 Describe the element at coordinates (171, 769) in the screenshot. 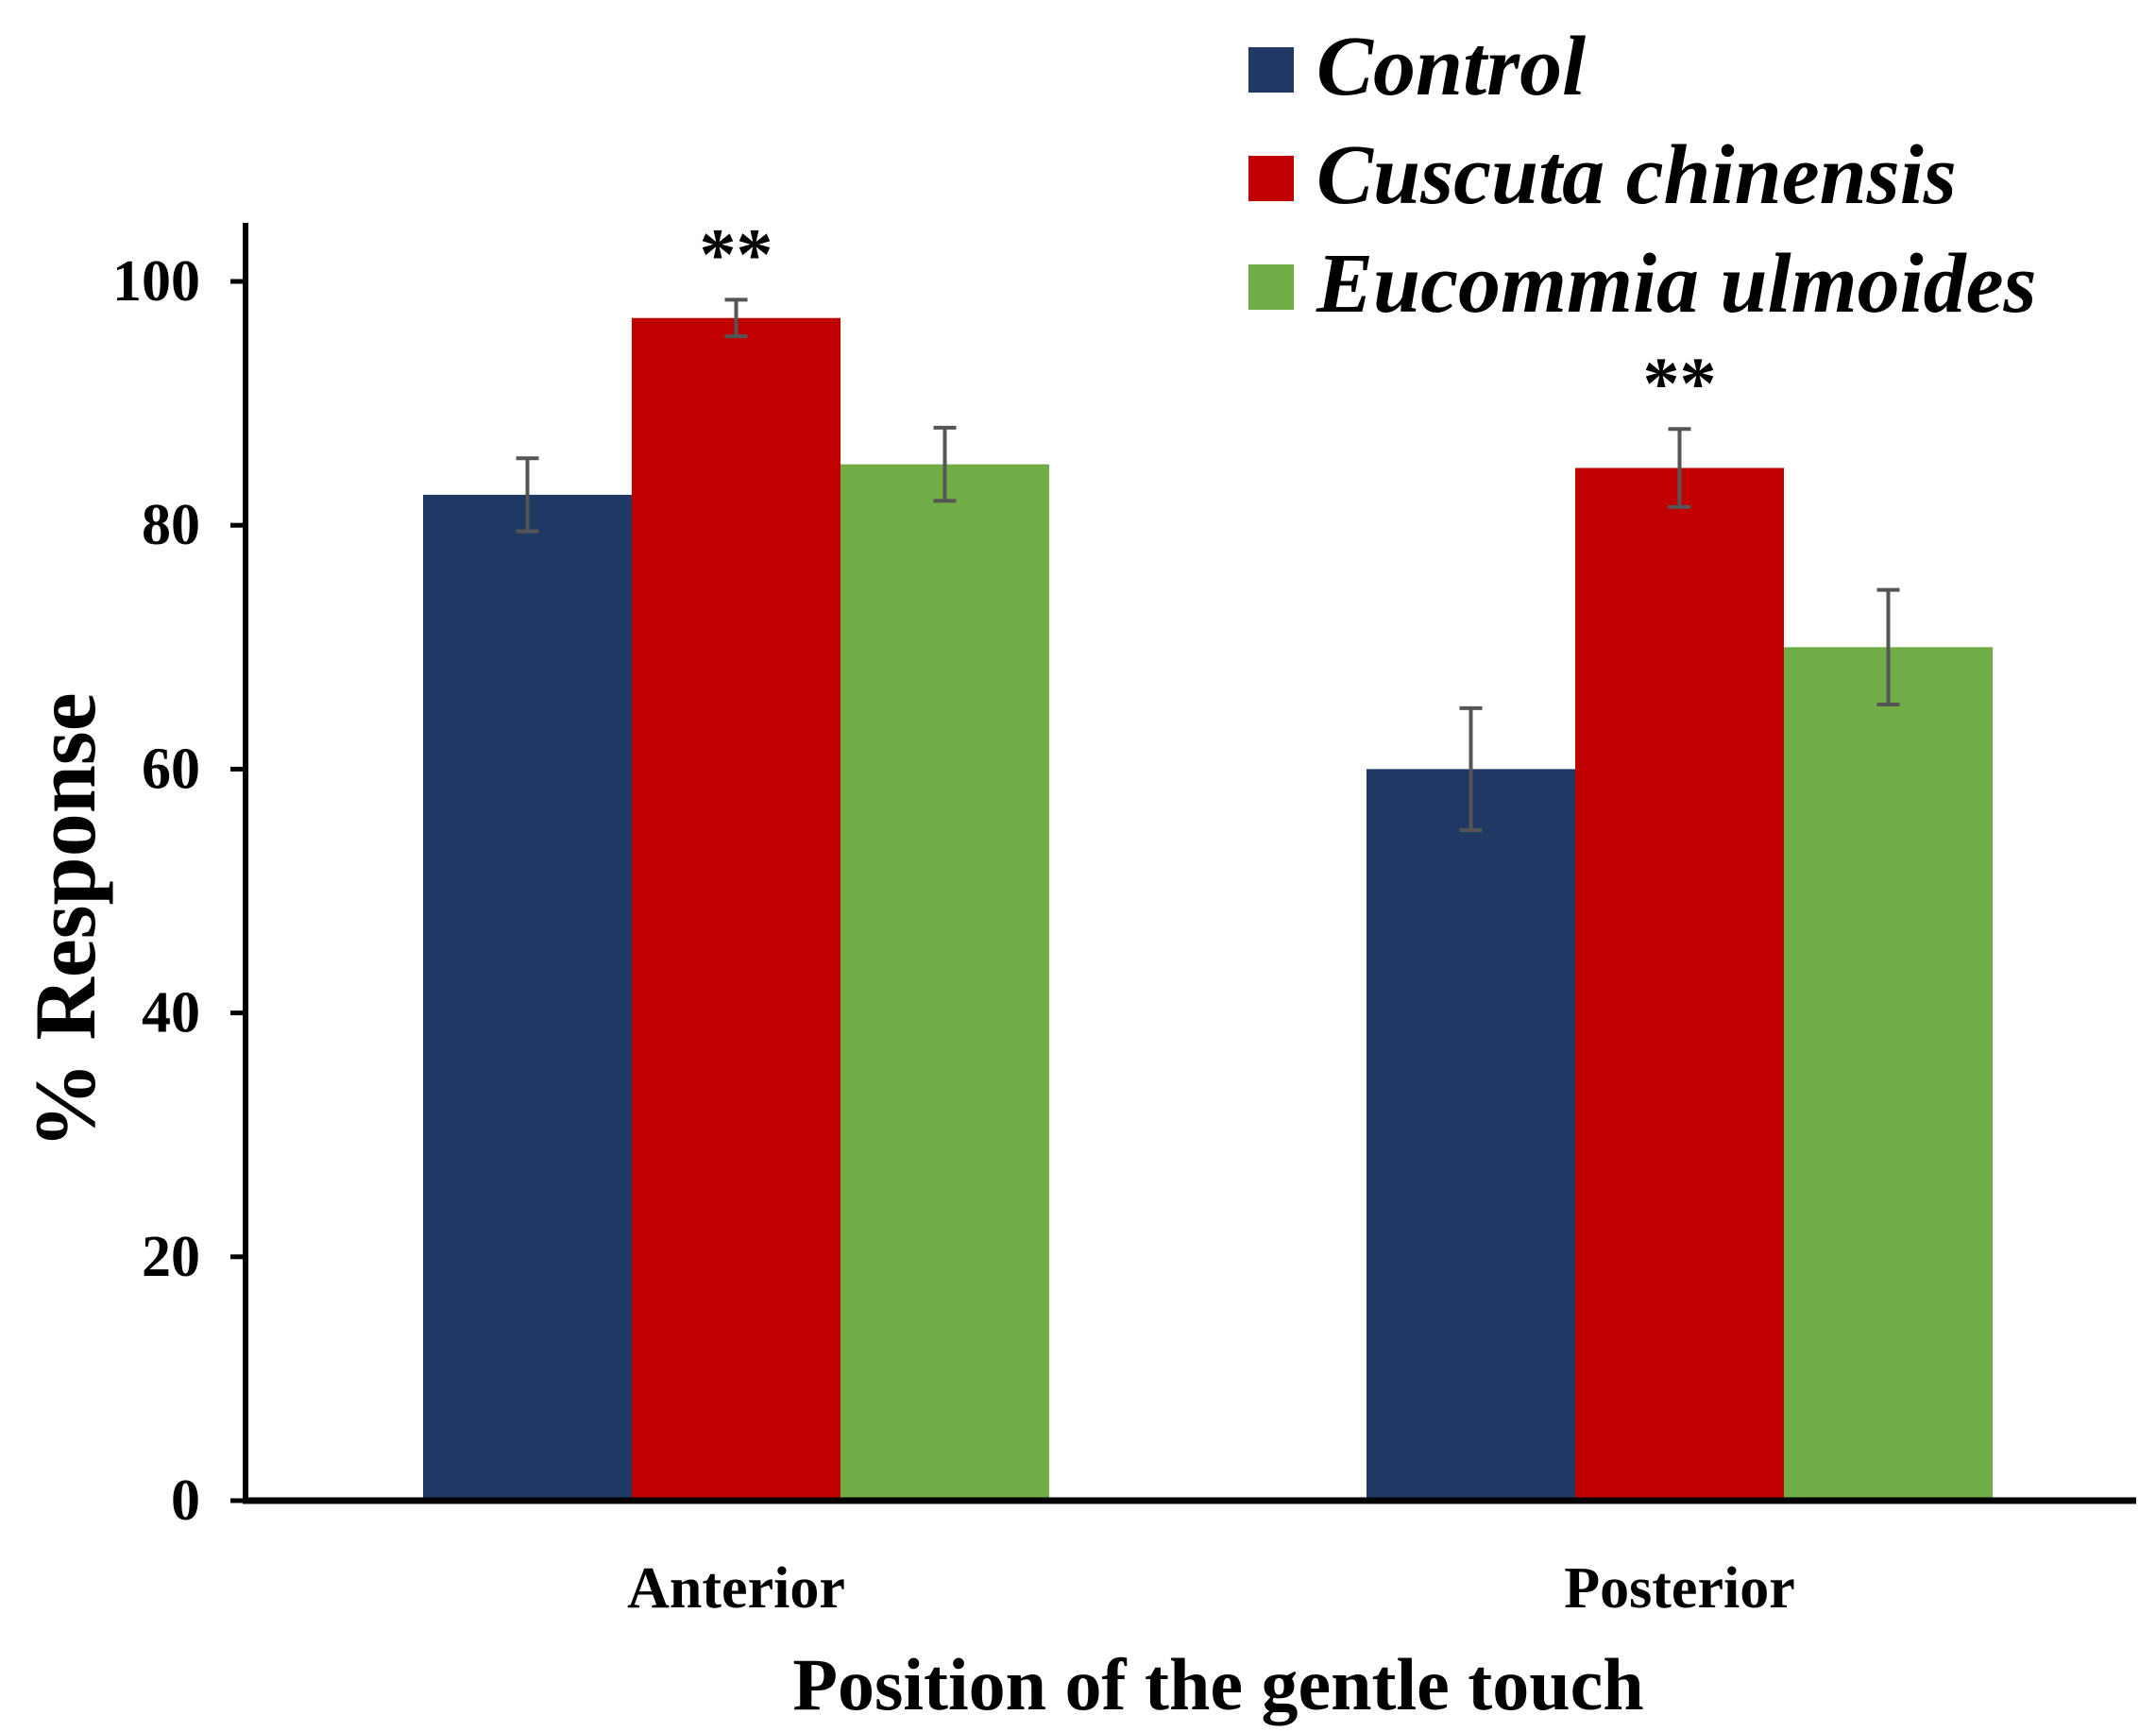

I see `y-tick-label: 60` at that location.